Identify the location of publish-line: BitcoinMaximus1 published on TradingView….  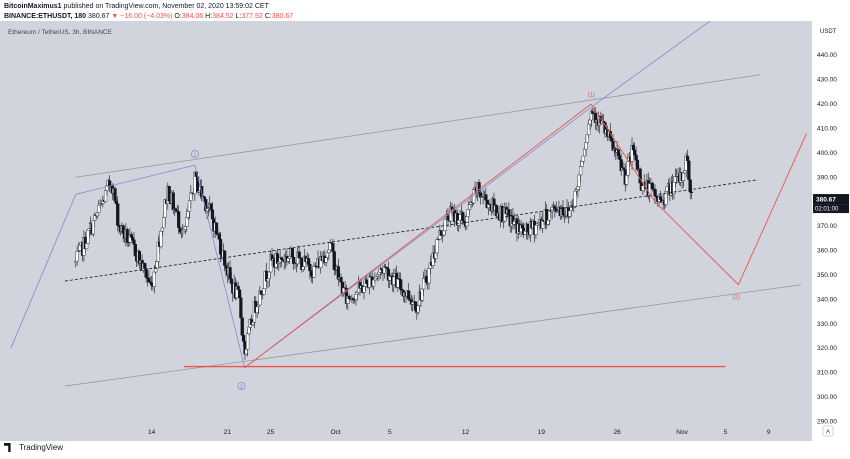
(148, 7).